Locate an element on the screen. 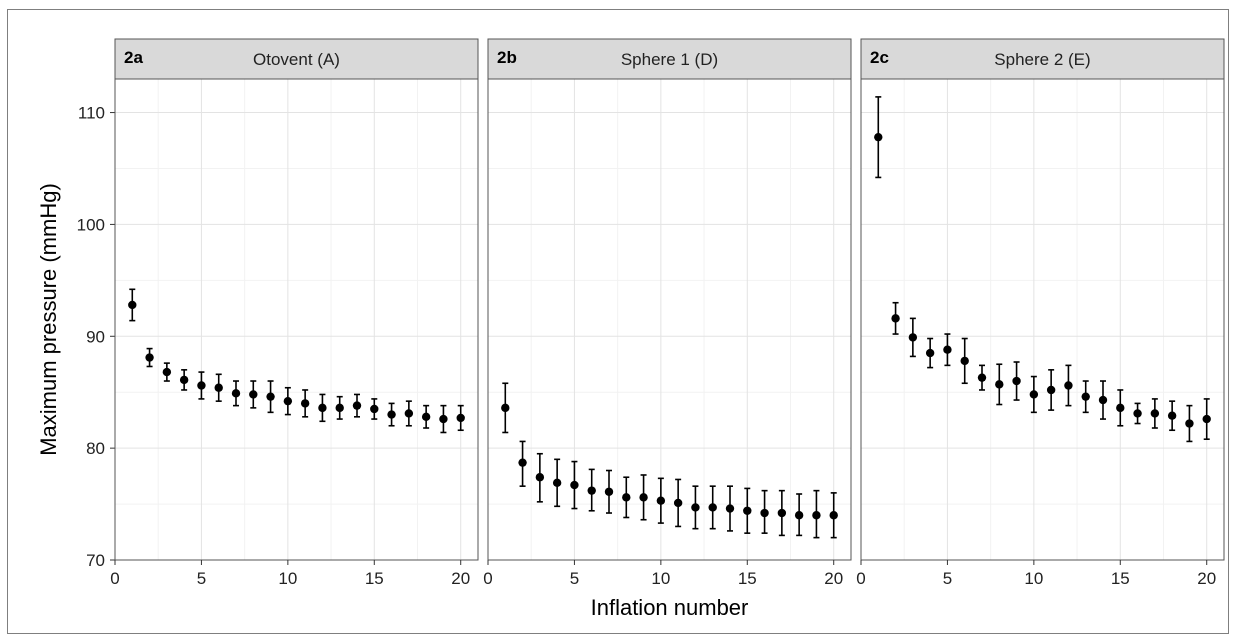 Image resolution: width=1237 pixels, height=643 pixels. y-tick-label: 80 is located at coordinates (95, 448).